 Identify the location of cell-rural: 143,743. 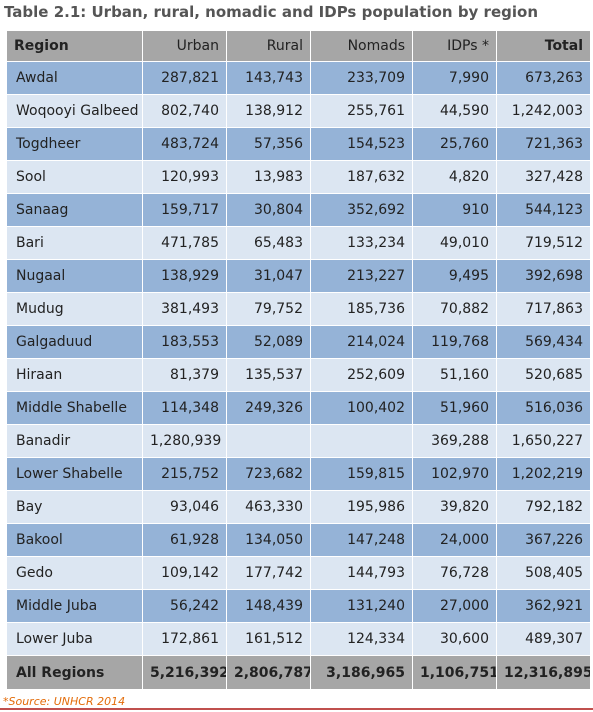
(268, 78).